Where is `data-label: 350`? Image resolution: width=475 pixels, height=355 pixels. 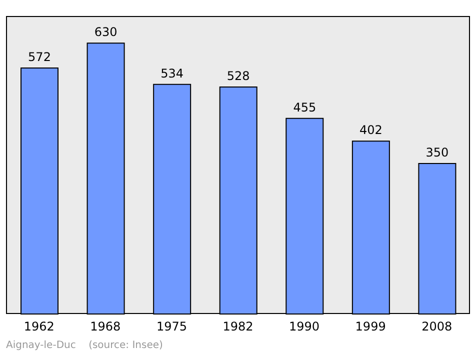
data-label: 350 is located at coordinates (437, 152).